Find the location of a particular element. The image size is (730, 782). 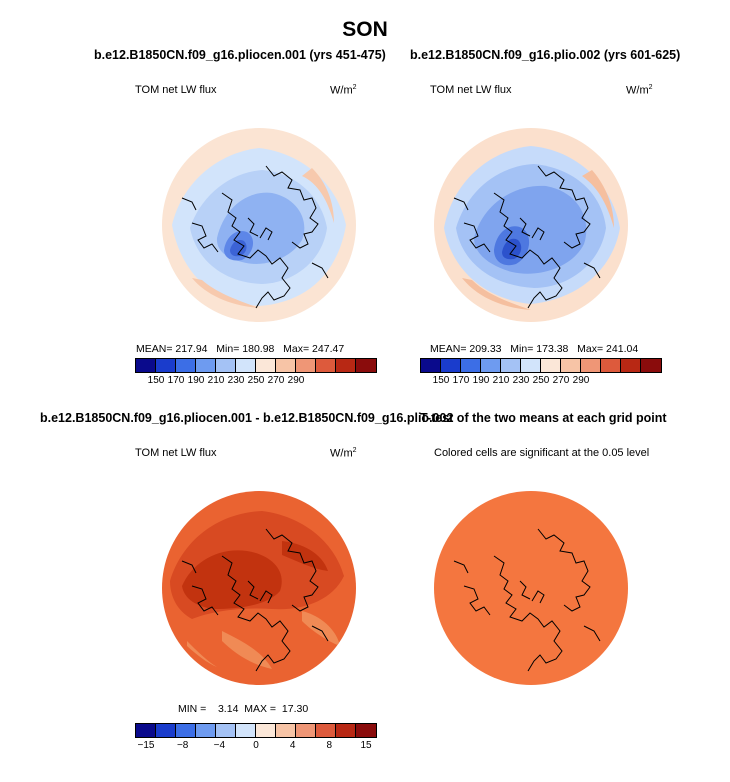

panel-2-units: W/m2 is located at coordinates (639, 90).